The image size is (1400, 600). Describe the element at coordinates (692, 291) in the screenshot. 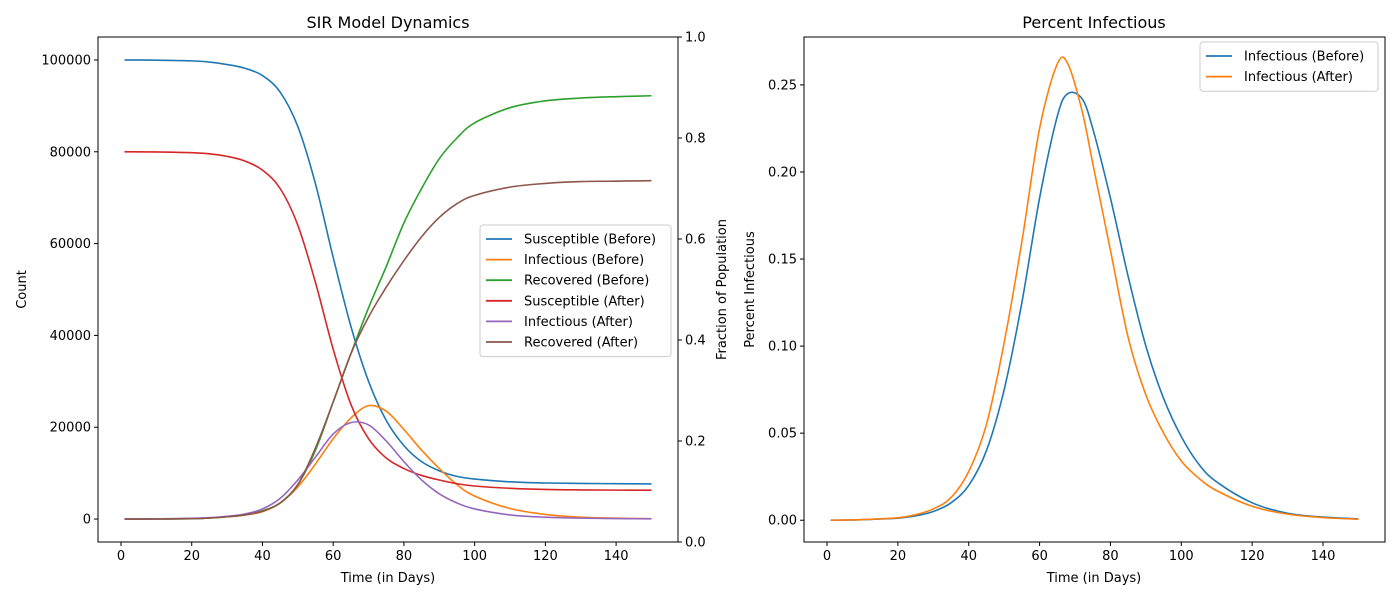

I see `secondary-y-axis: 0.0 0.2 0.4 0.6 0.8 1.0` at that location.